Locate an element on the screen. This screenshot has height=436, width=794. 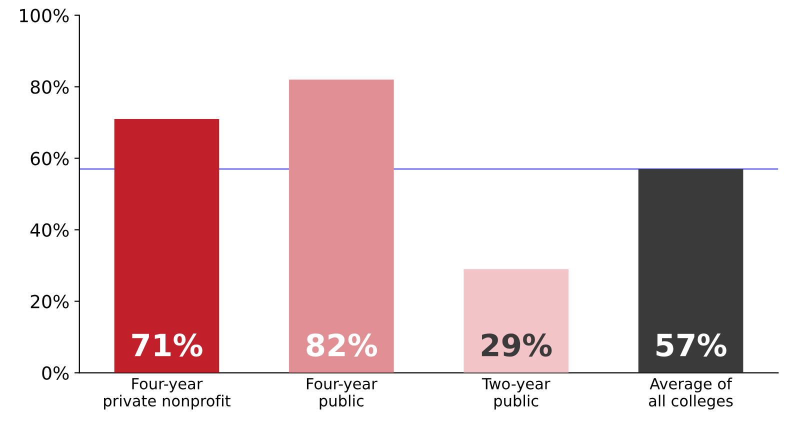
data-label: 57% is located at coordinates (691, 345).